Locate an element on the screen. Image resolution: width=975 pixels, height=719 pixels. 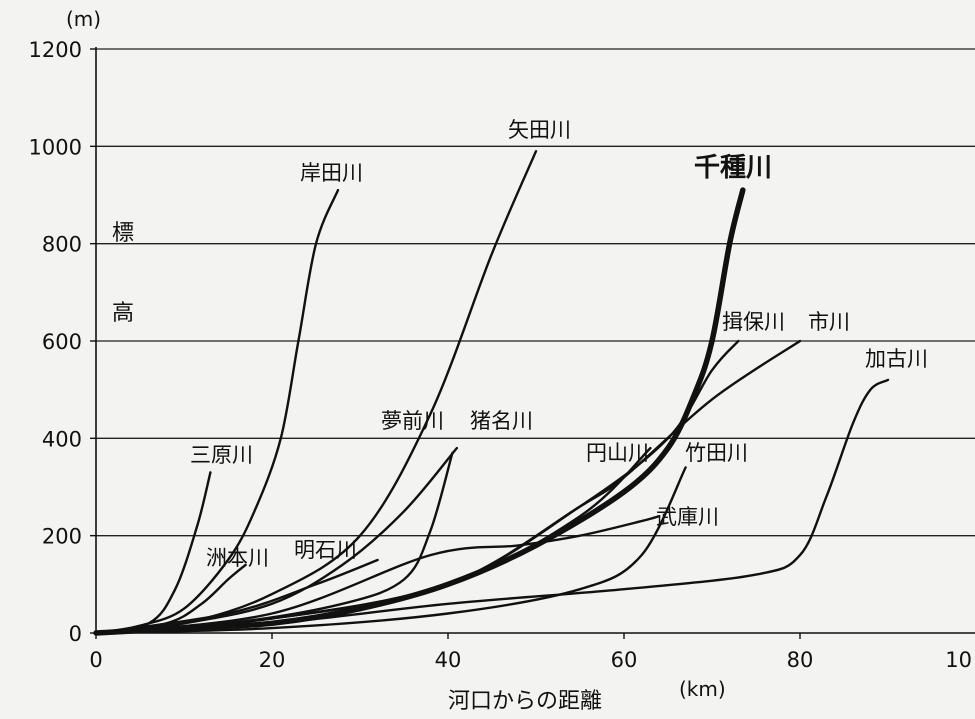
y-axis-title-1: 標 is located at coordinates (123, 233).